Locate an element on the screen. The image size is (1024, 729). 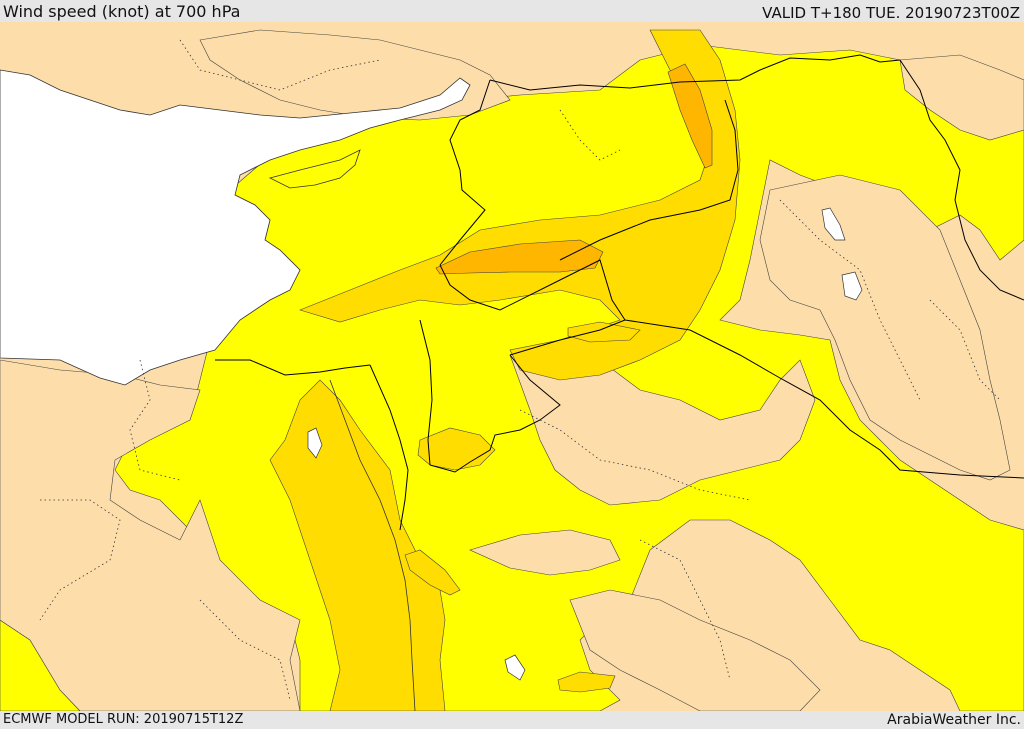
lake-van is located at coordinates (852, 286).